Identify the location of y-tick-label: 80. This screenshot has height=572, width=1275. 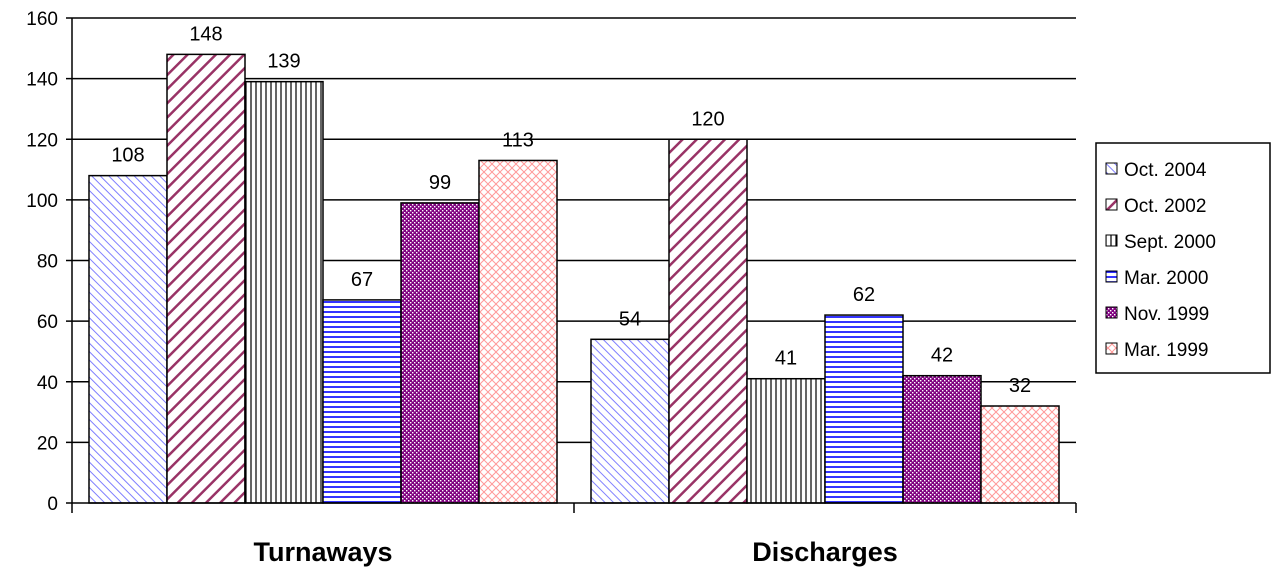
(47, 262).